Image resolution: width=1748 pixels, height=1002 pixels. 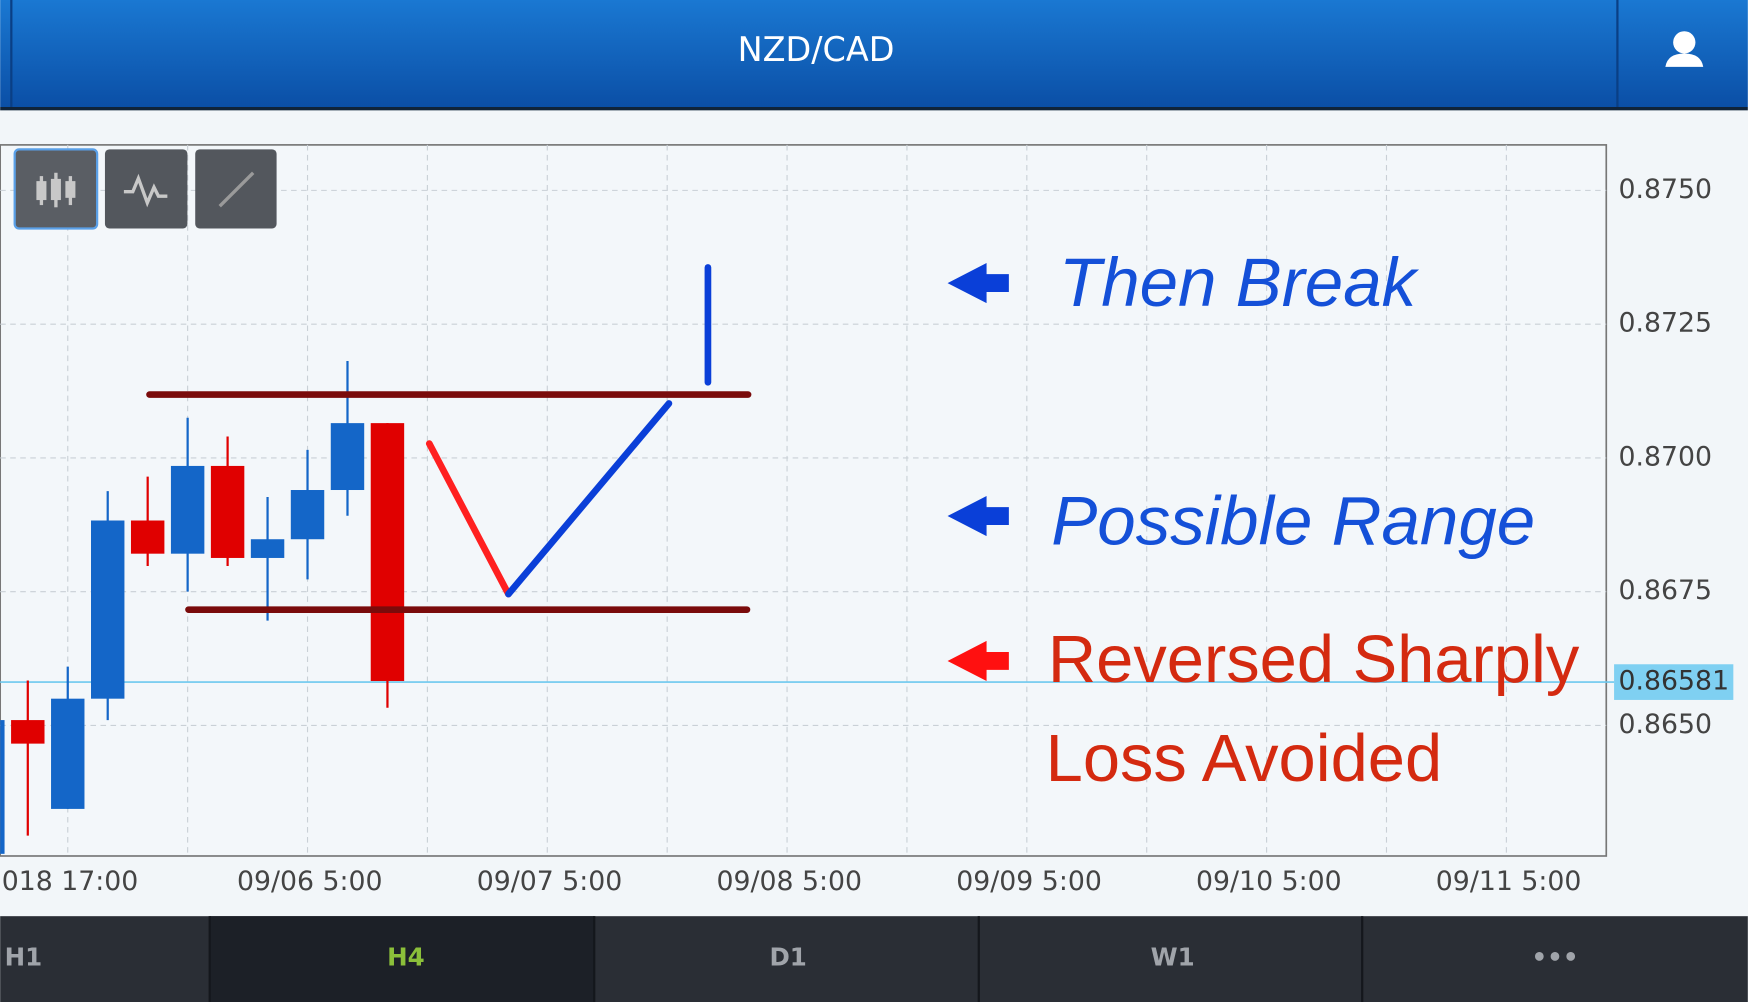 What do you see at coordinates (787, 957) in the screenshot?
I see `tab: D1` at bounding box center [787, 957].